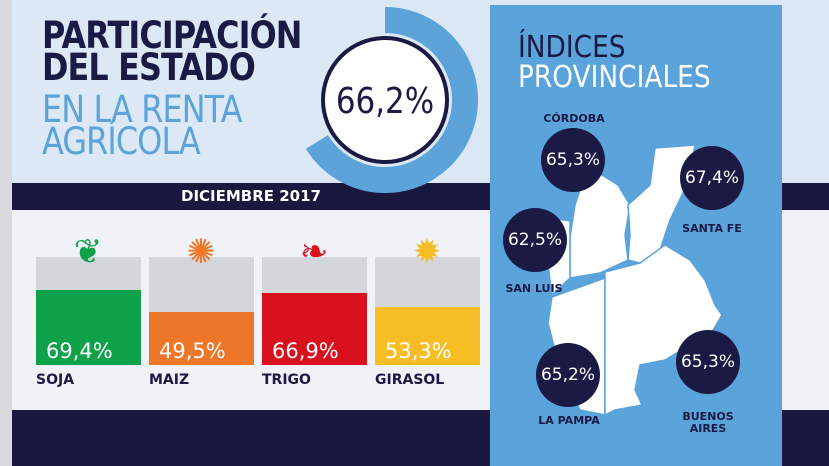 The width and height of the screenshot is (829, 466). I want to click on bar-girasol: 53,3%, so click(427, 311).